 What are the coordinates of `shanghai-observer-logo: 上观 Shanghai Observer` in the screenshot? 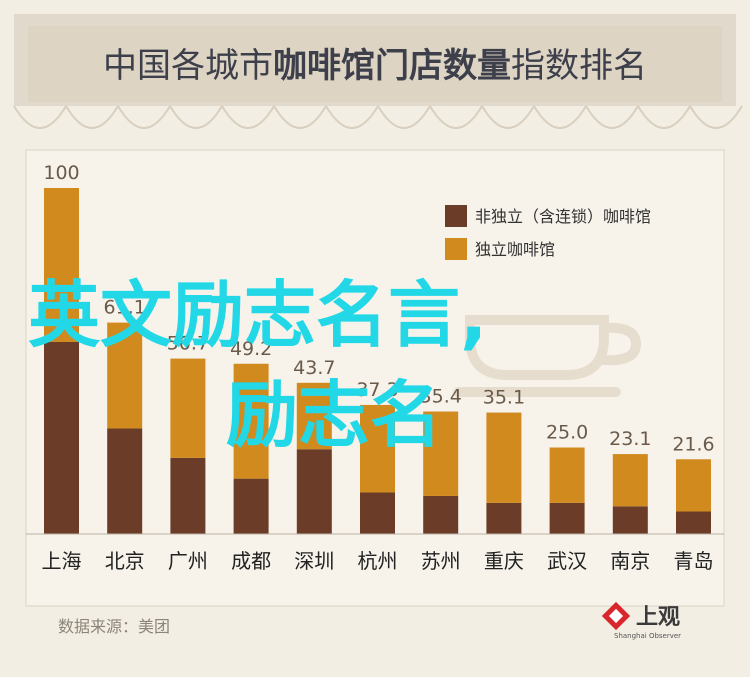 It's located at (641, 620).